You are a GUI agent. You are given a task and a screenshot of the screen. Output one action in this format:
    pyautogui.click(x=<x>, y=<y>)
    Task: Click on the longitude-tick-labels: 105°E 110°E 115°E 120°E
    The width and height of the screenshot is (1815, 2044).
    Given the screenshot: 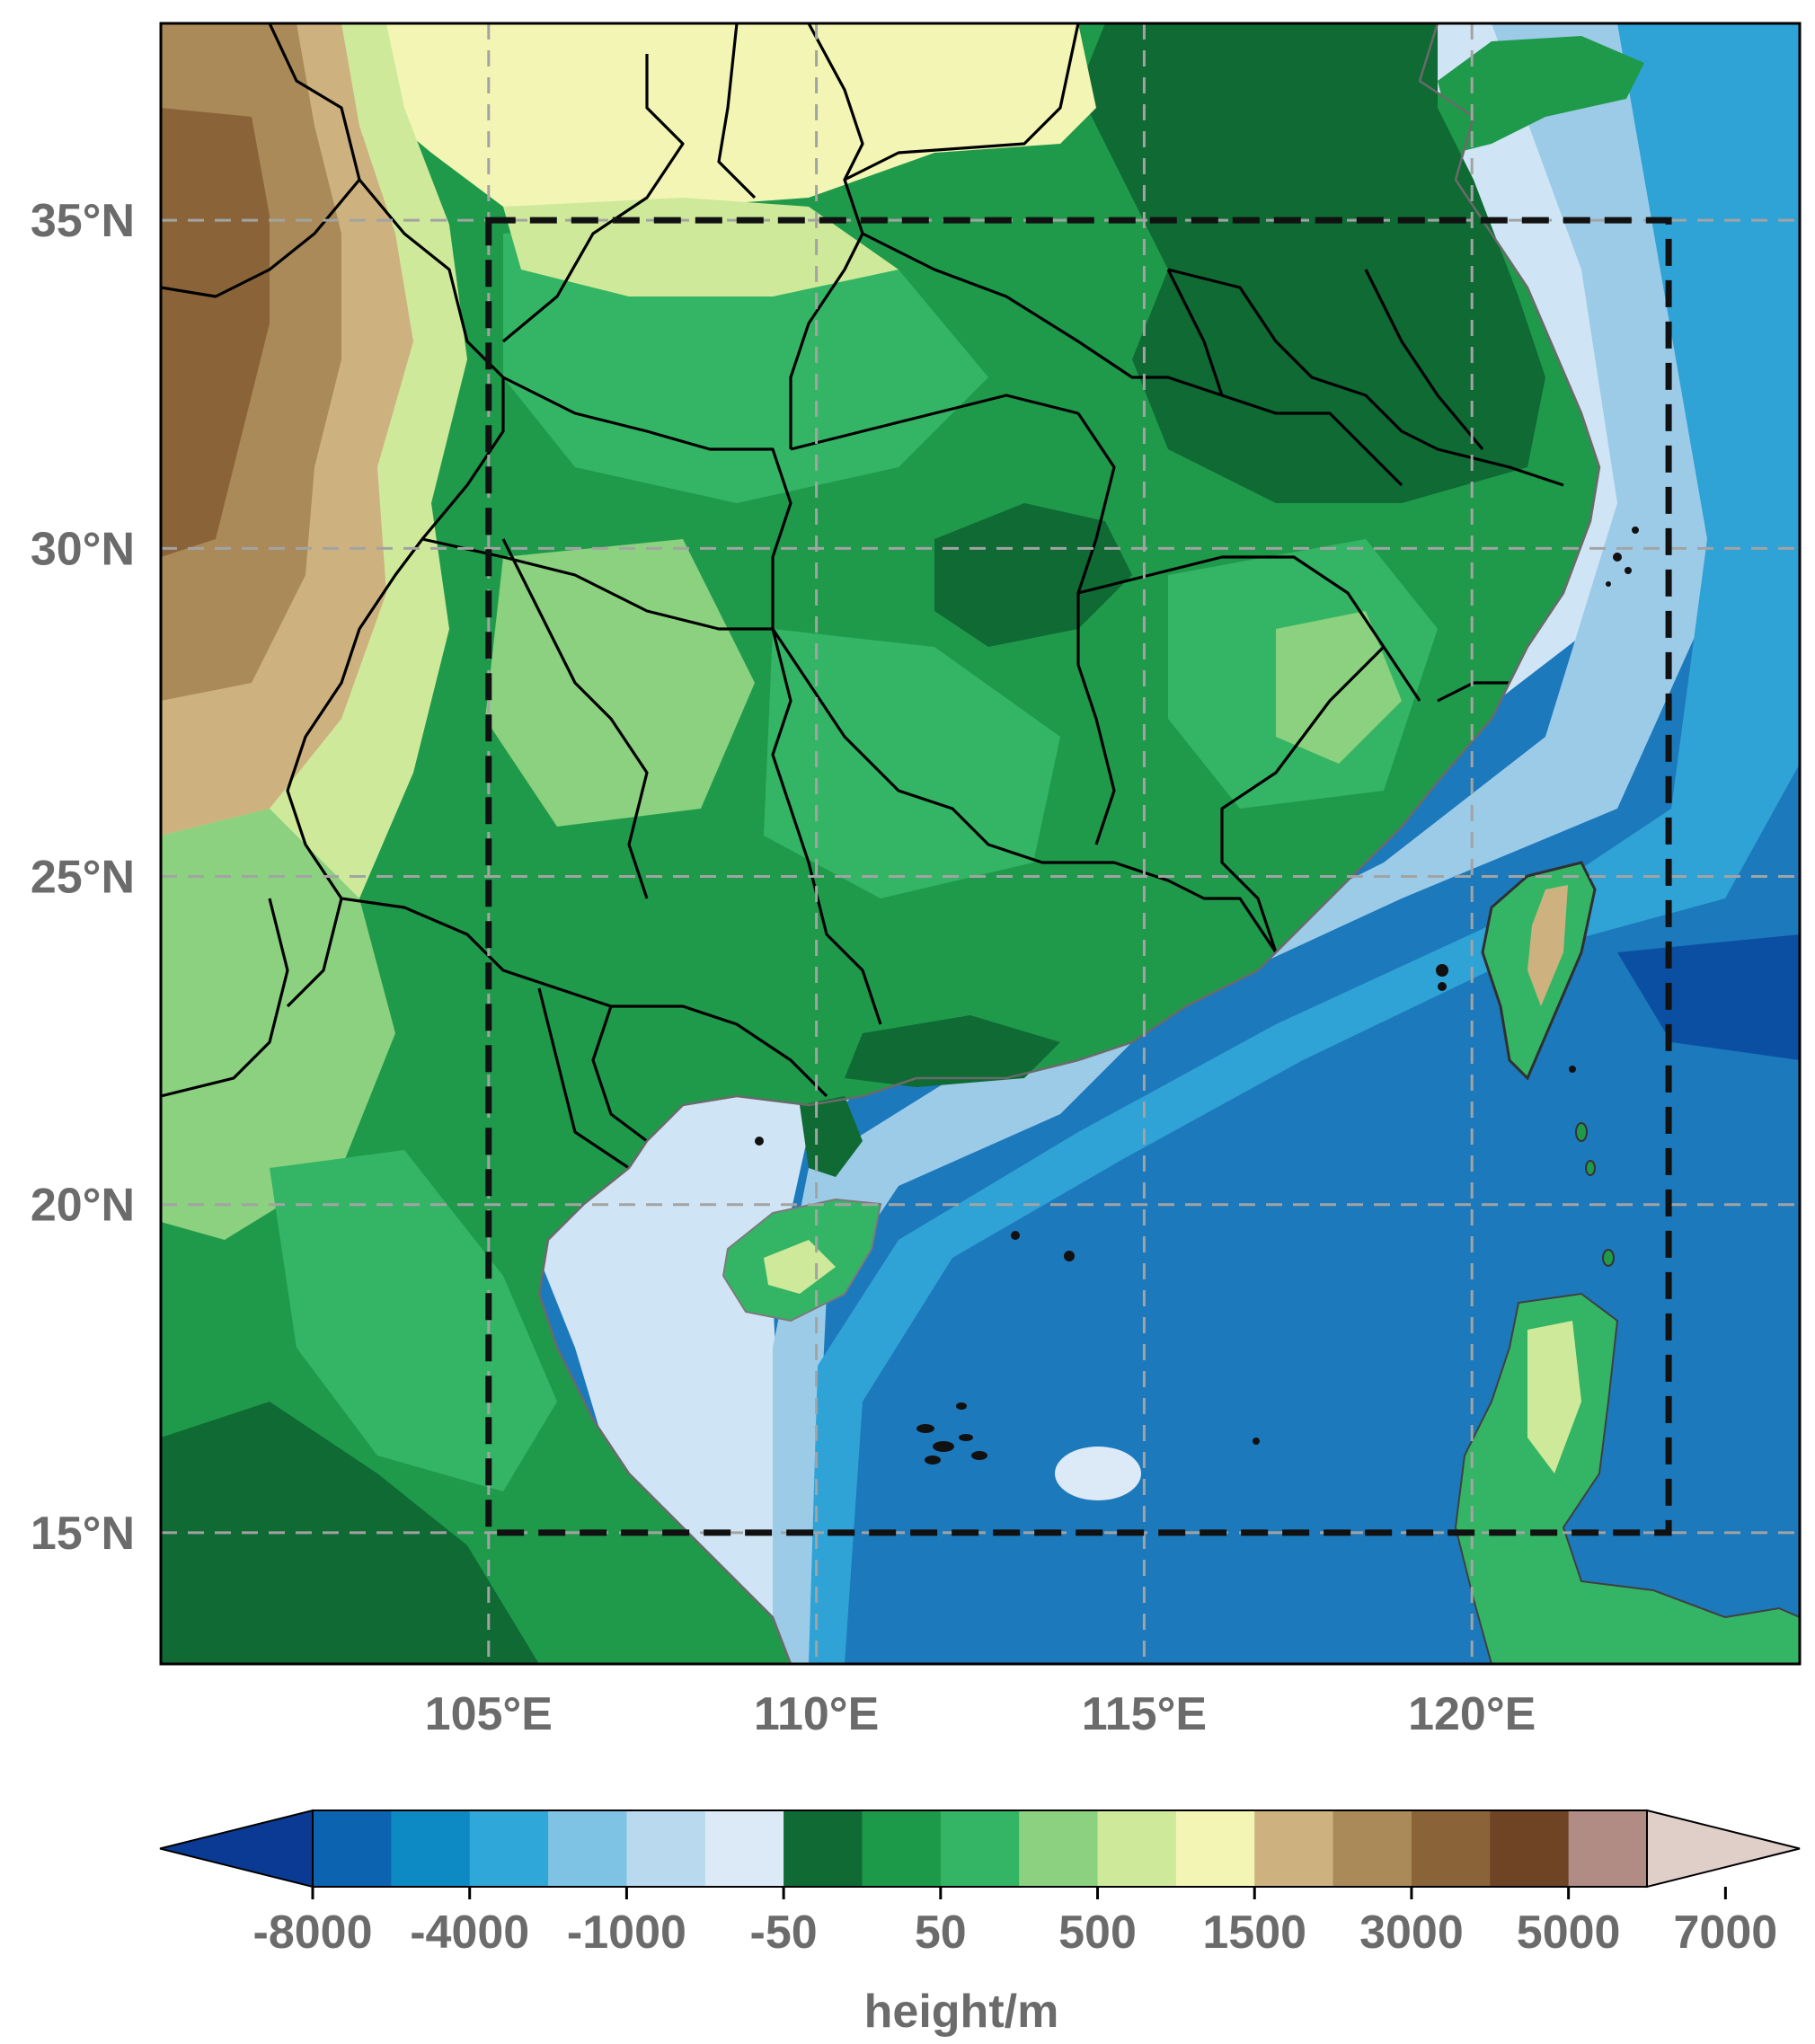 What is the action you would take?
    pyautogui.click(x=980, y=1714)
    